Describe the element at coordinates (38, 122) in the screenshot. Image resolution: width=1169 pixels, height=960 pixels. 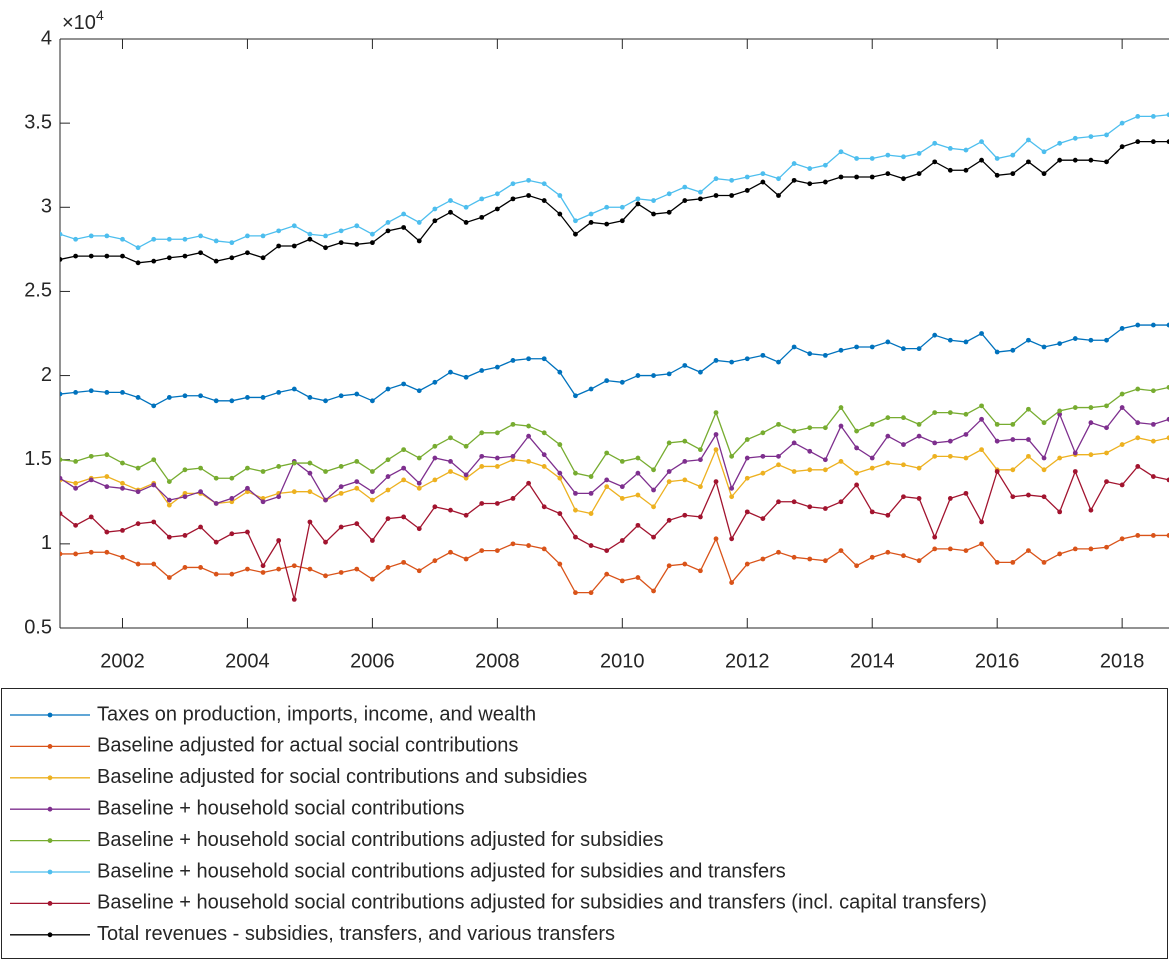
I see `y-tick-label: 3.5` at that location.